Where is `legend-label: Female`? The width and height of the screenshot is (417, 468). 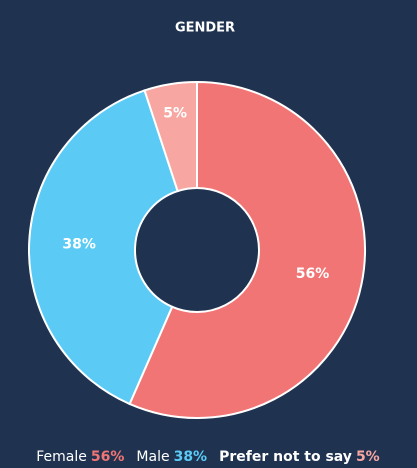
legend-label: Female is located at coordinates (61, 457).